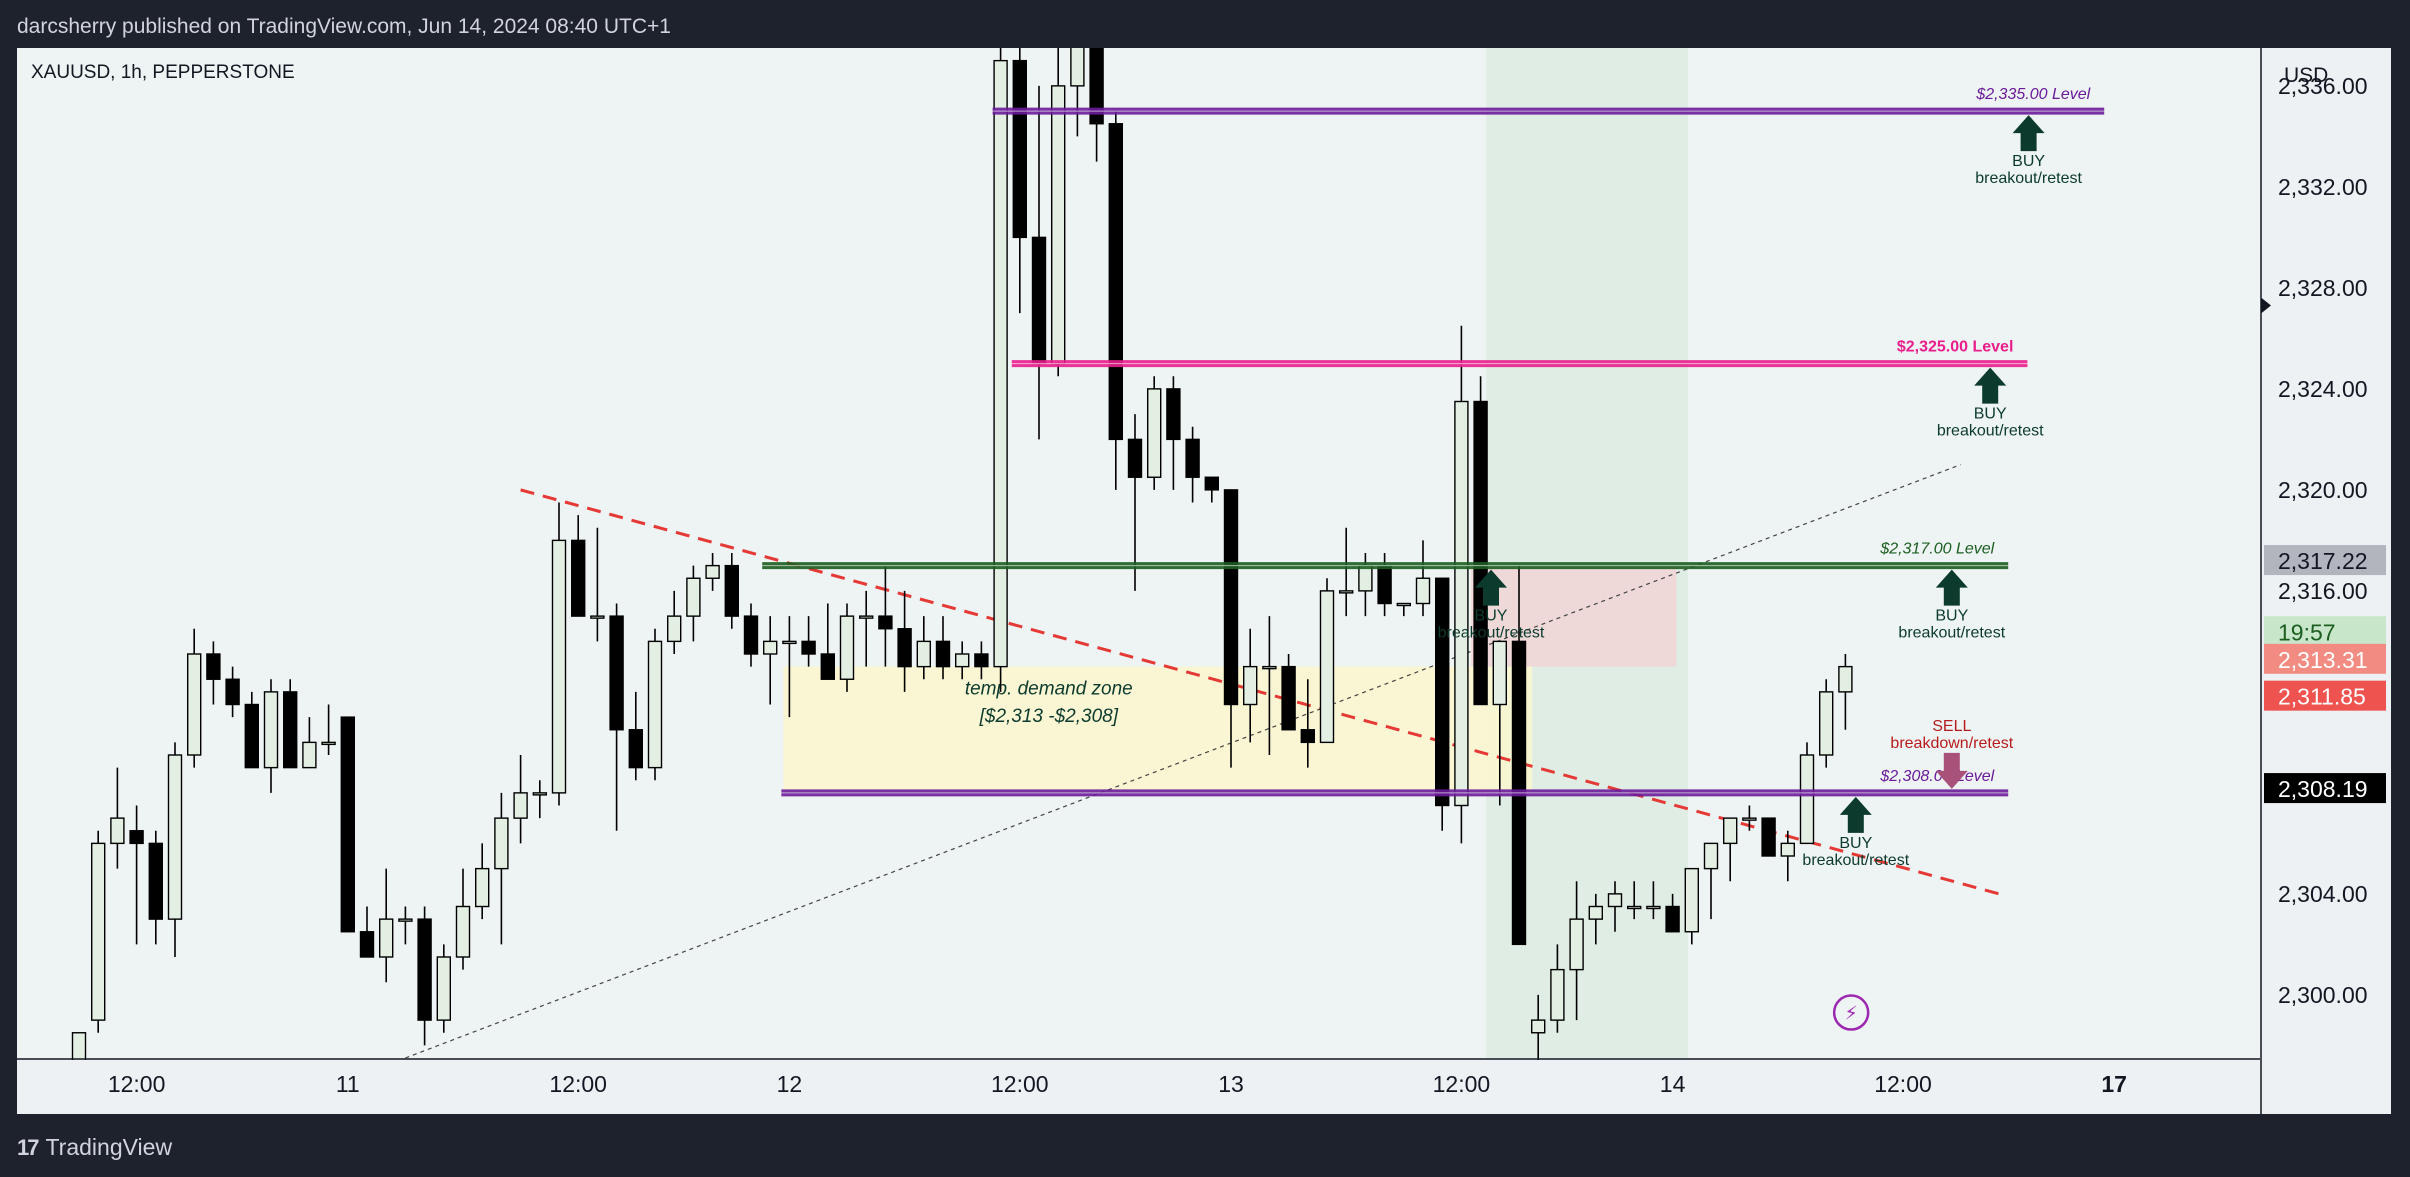 The image size is (2410, 1177). What do you see at coordinates (94, 1147) in the screenshot?
I see `tradingview-logo: 17 TradingView` at bounding box center [94, 1147].